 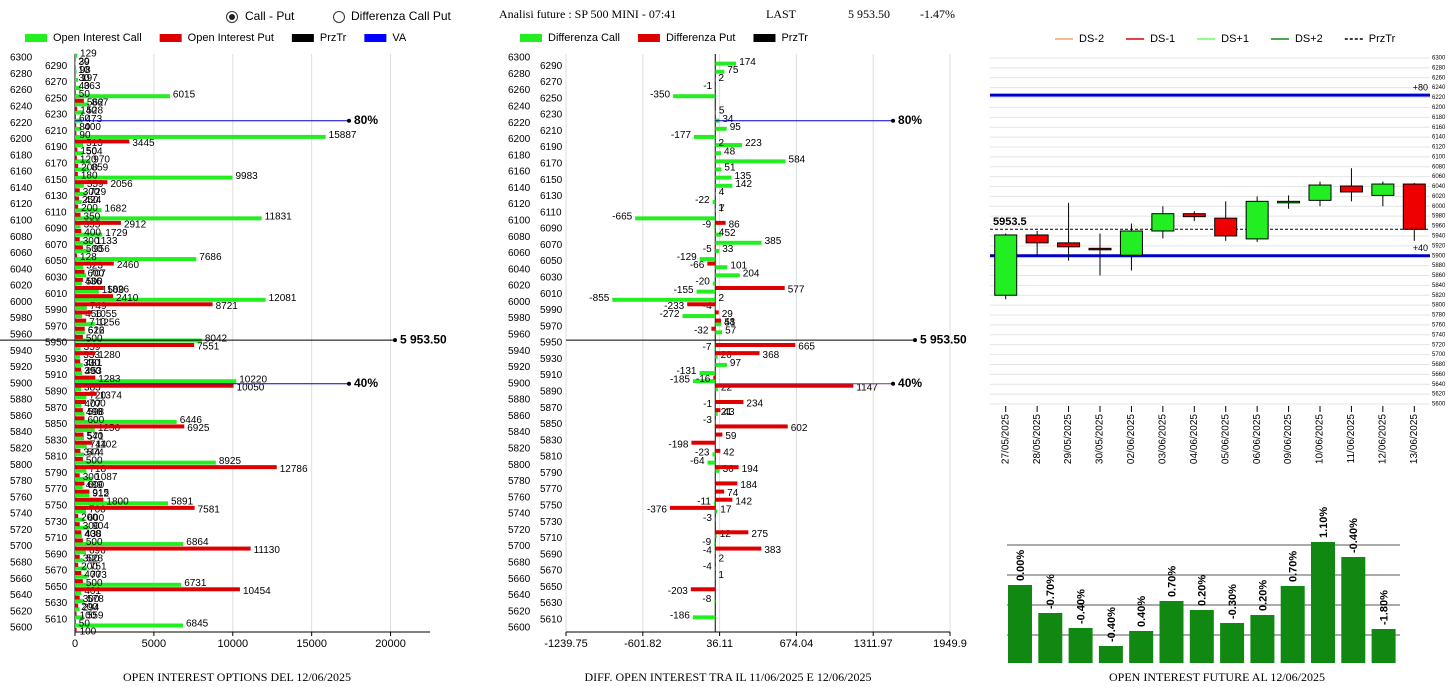 What do you see at coordinates (95, 184) in the screenshot?
I see `bar-label: 559` at bounding box center [95, 184].